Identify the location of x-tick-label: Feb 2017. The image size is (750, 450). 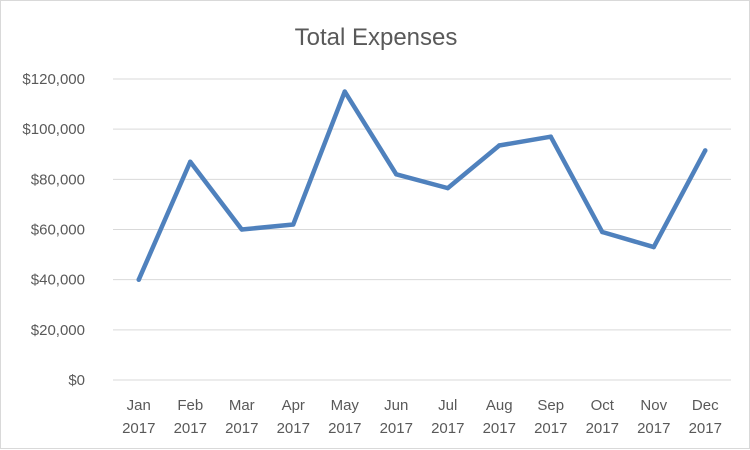
(190, 417).